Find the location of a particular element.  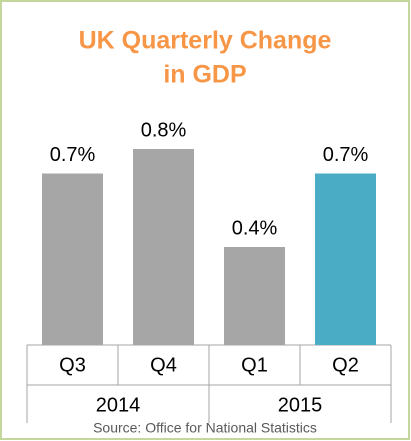

x-tick-label: Q2 is located at coordinates (345, 365).